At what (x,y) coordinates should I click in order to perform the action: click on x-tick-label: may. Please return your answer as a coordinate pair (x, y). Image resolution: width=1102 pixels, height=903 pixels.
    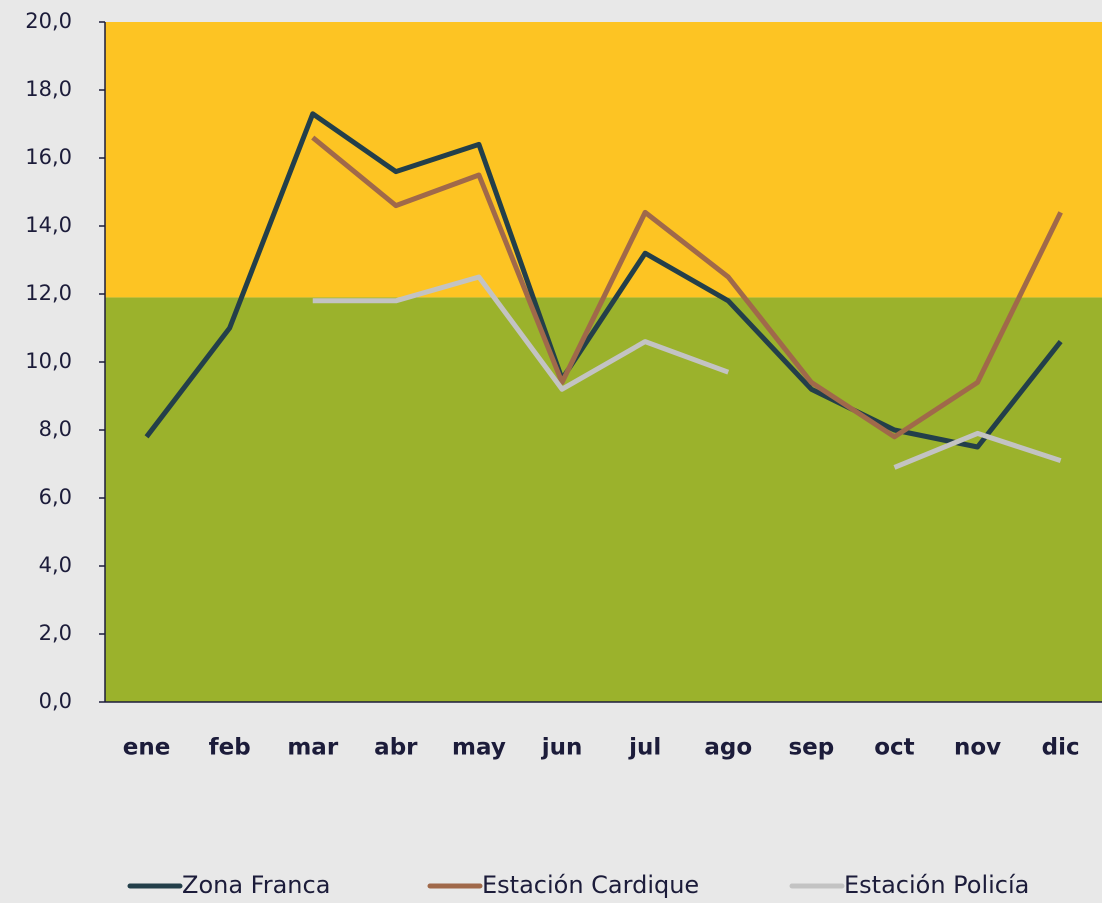
    Looking at the image, I should click on (479, 748).